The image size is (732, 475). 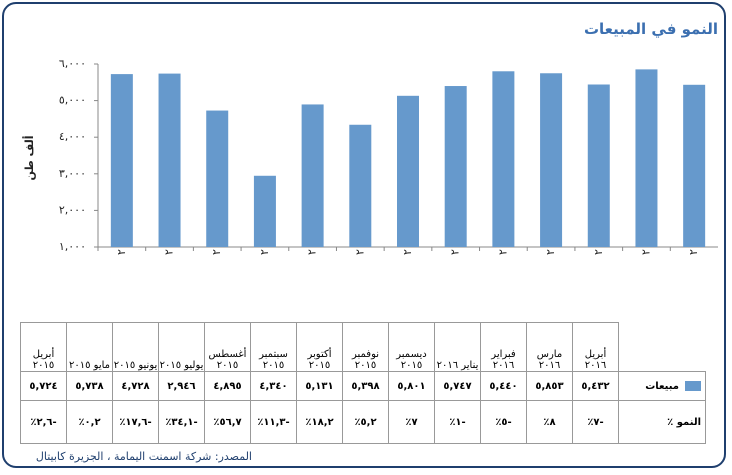 What do you see at coordinates (650, 29) in the screenshot?
I see `chart-title: النمو في المبيعات` at bounding box center [650, 29].